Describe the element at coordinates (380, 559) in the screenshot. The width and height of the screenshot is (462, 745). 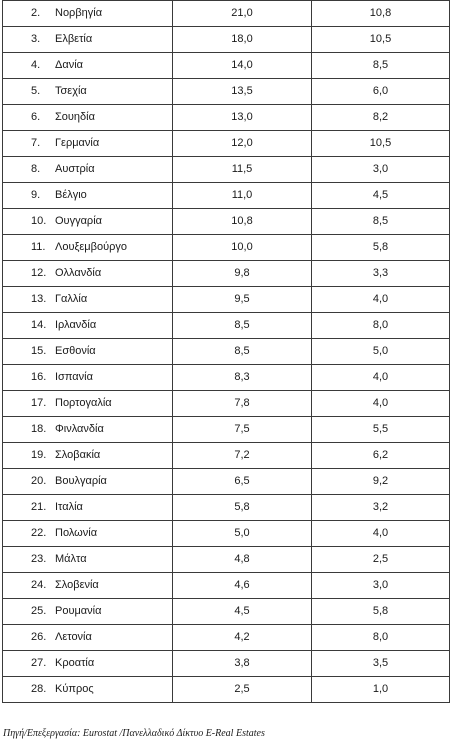
I see `value-cell-2: 2,5` at that location.